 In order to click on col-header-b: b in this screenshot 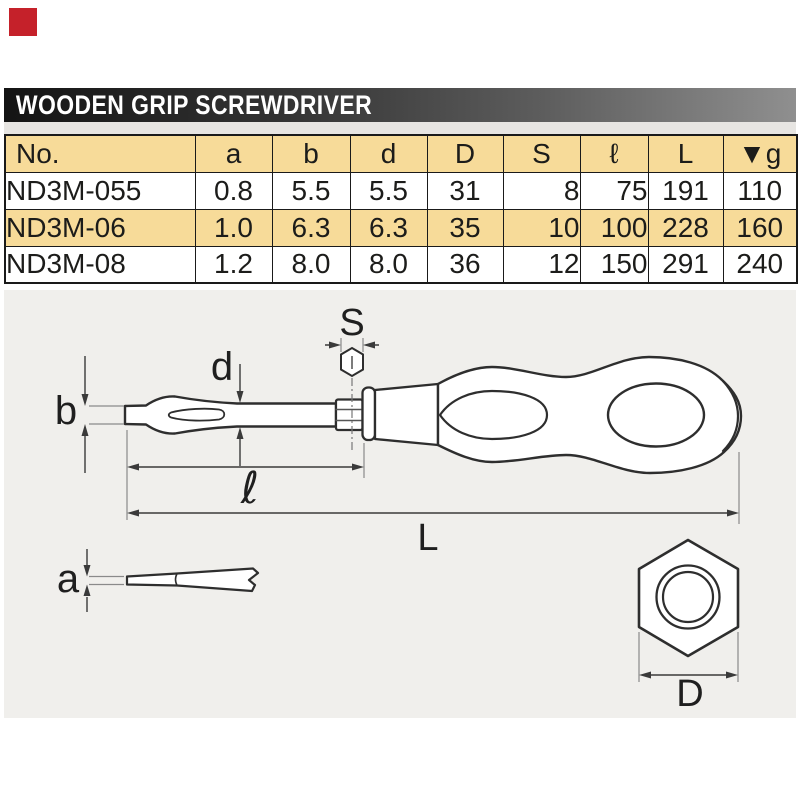, I will do `click(311, 153)`.